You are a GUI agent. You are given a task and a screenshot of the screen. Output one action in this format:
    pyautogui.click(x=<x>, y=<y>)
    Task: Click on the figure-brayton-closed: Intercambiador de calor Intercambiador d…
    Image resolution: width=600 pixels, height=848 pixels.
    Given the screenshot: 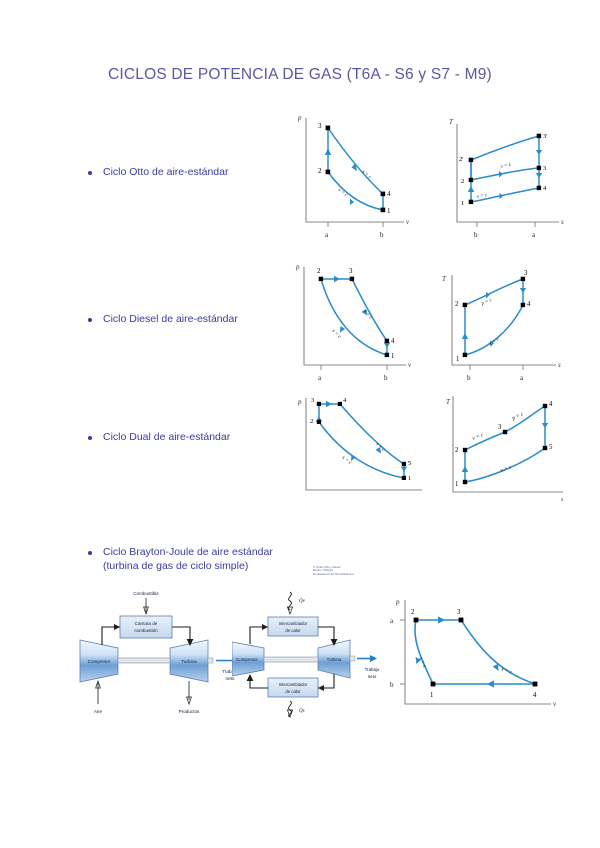 What is the action you would take?
    pyautogui.click(x=306, y=652)
    